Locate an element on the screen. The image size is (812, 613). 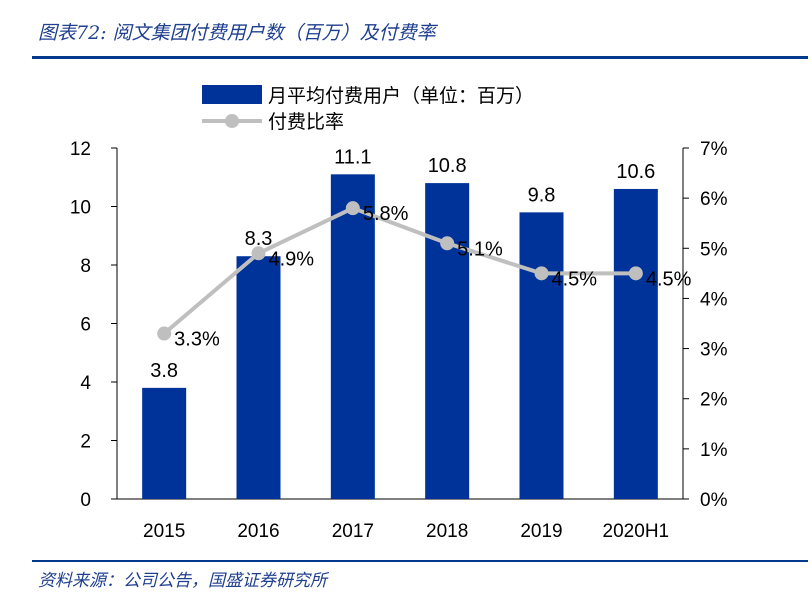
x-tick-label: 2019 is located at coordinates (541, 531).